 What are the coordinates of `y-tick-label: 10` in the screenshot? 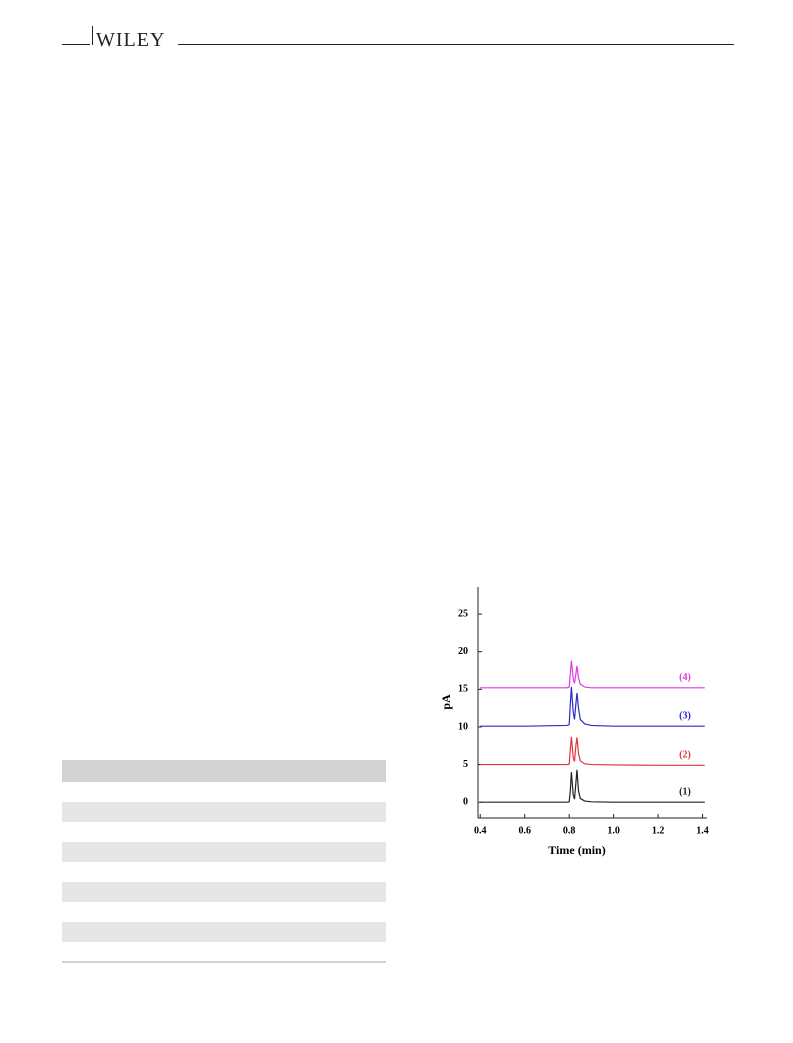 It's located at (463, 726).